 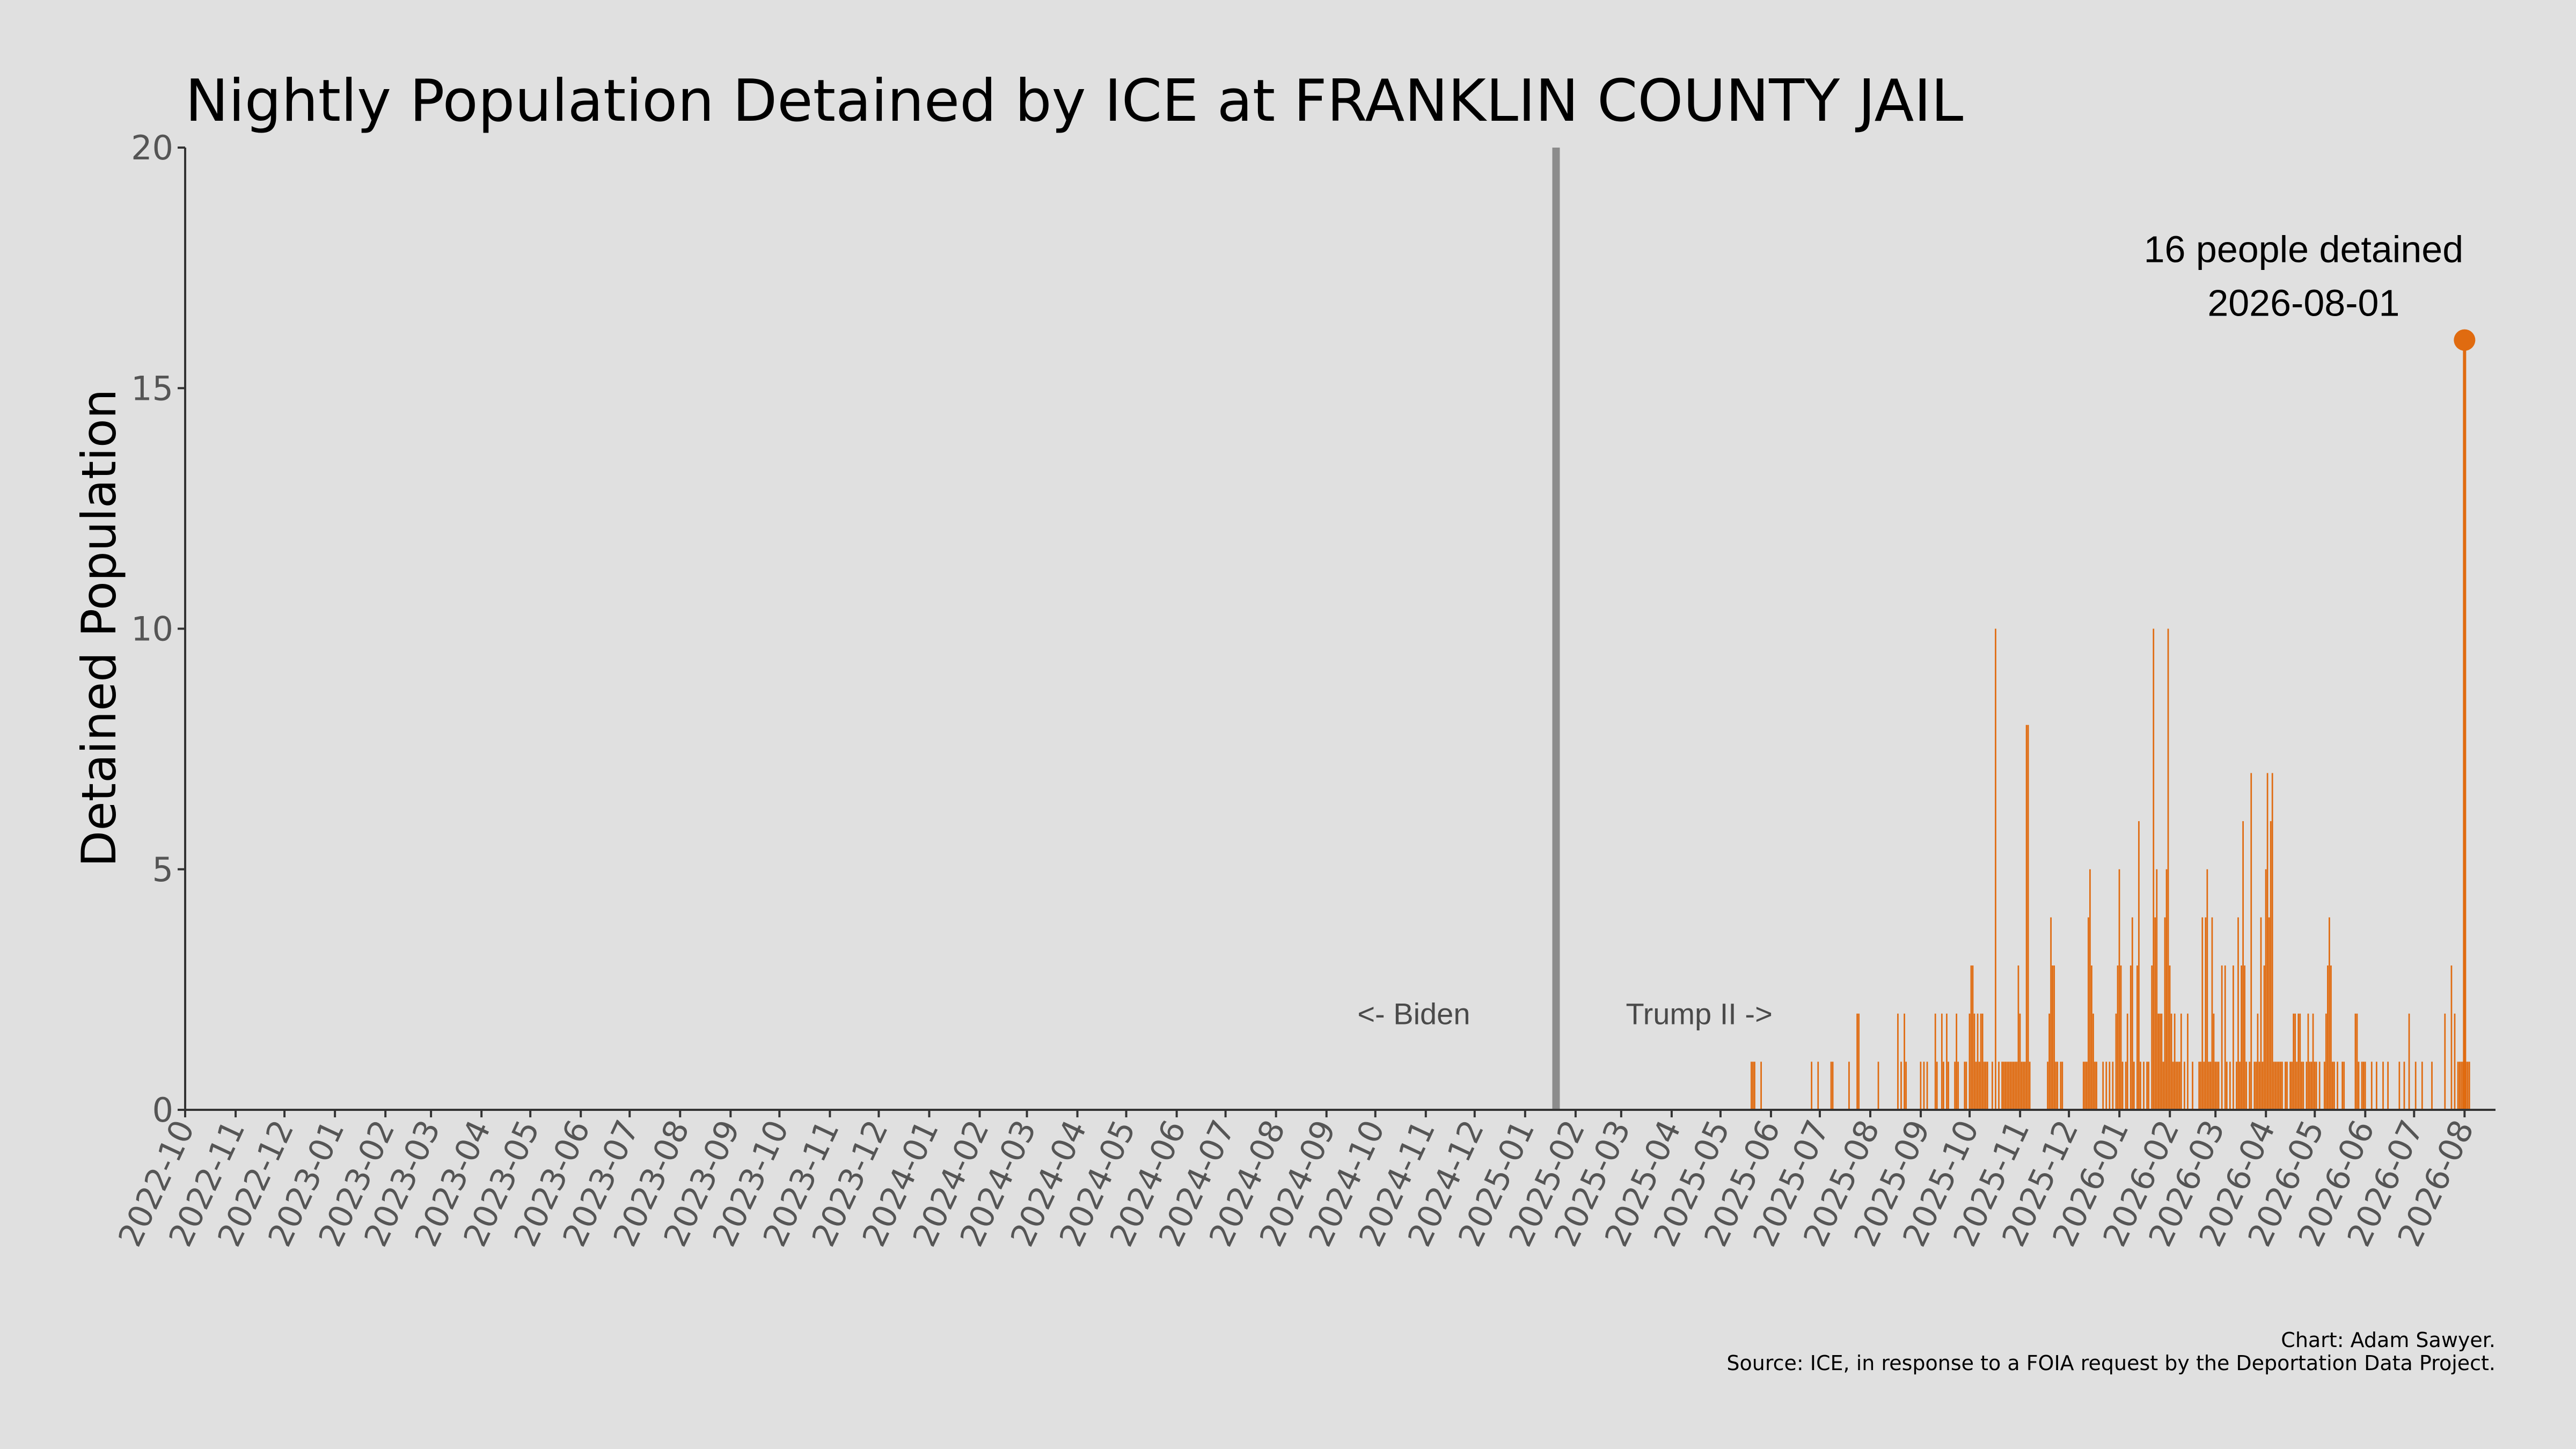 I want to click on y-tick-label: 20, so click(x=152, y=147).